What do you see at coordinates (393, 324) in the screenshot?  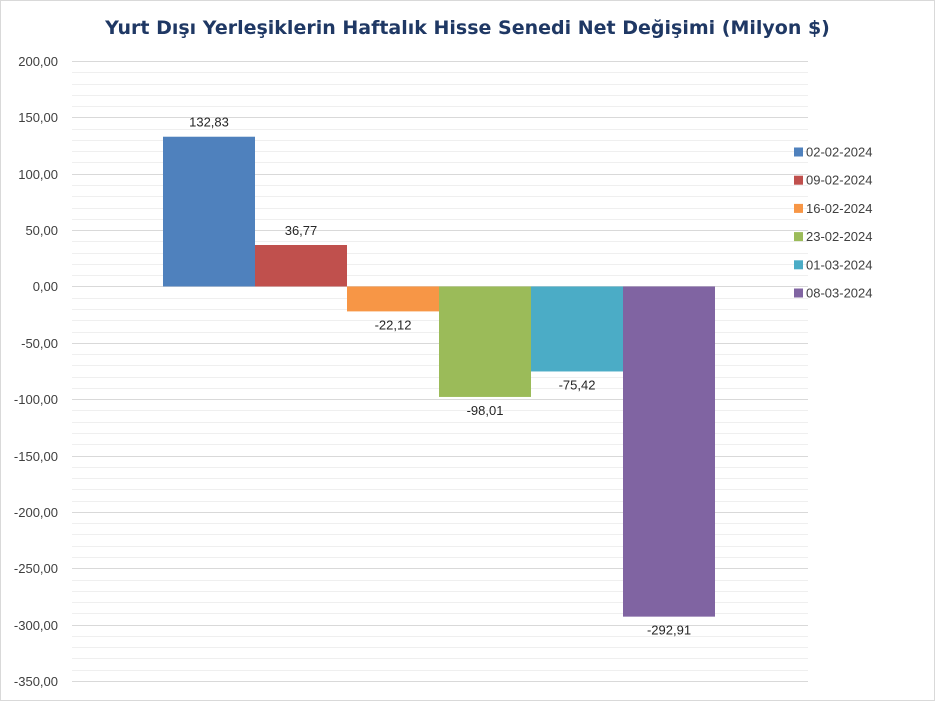 I see `data-label: -22,12` at bounding box center [393, 324].